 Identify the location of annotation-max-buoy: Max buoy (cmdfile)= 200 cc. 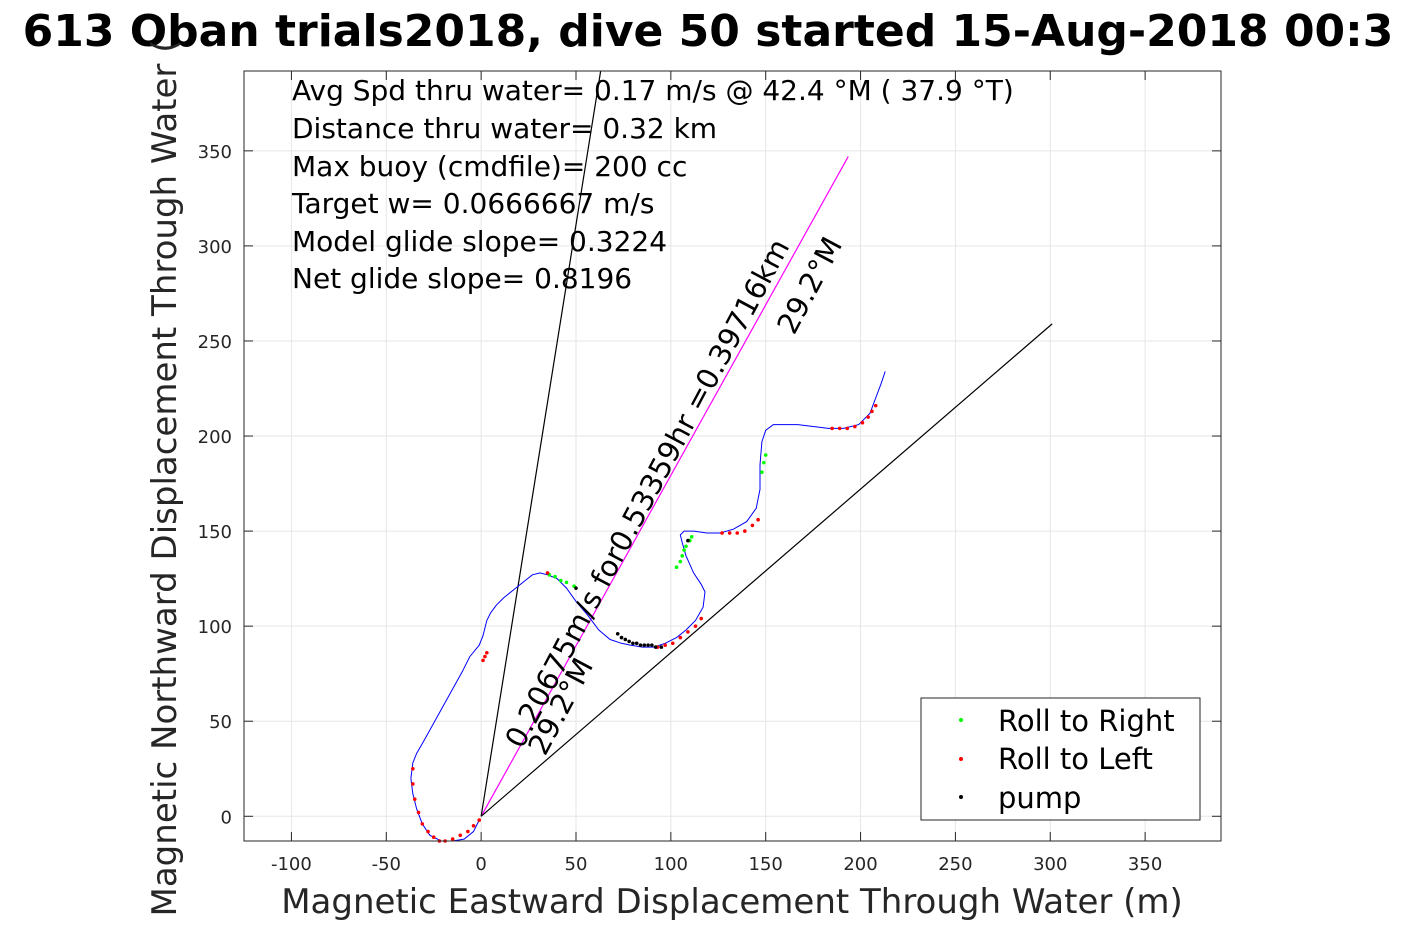
(489, 166).